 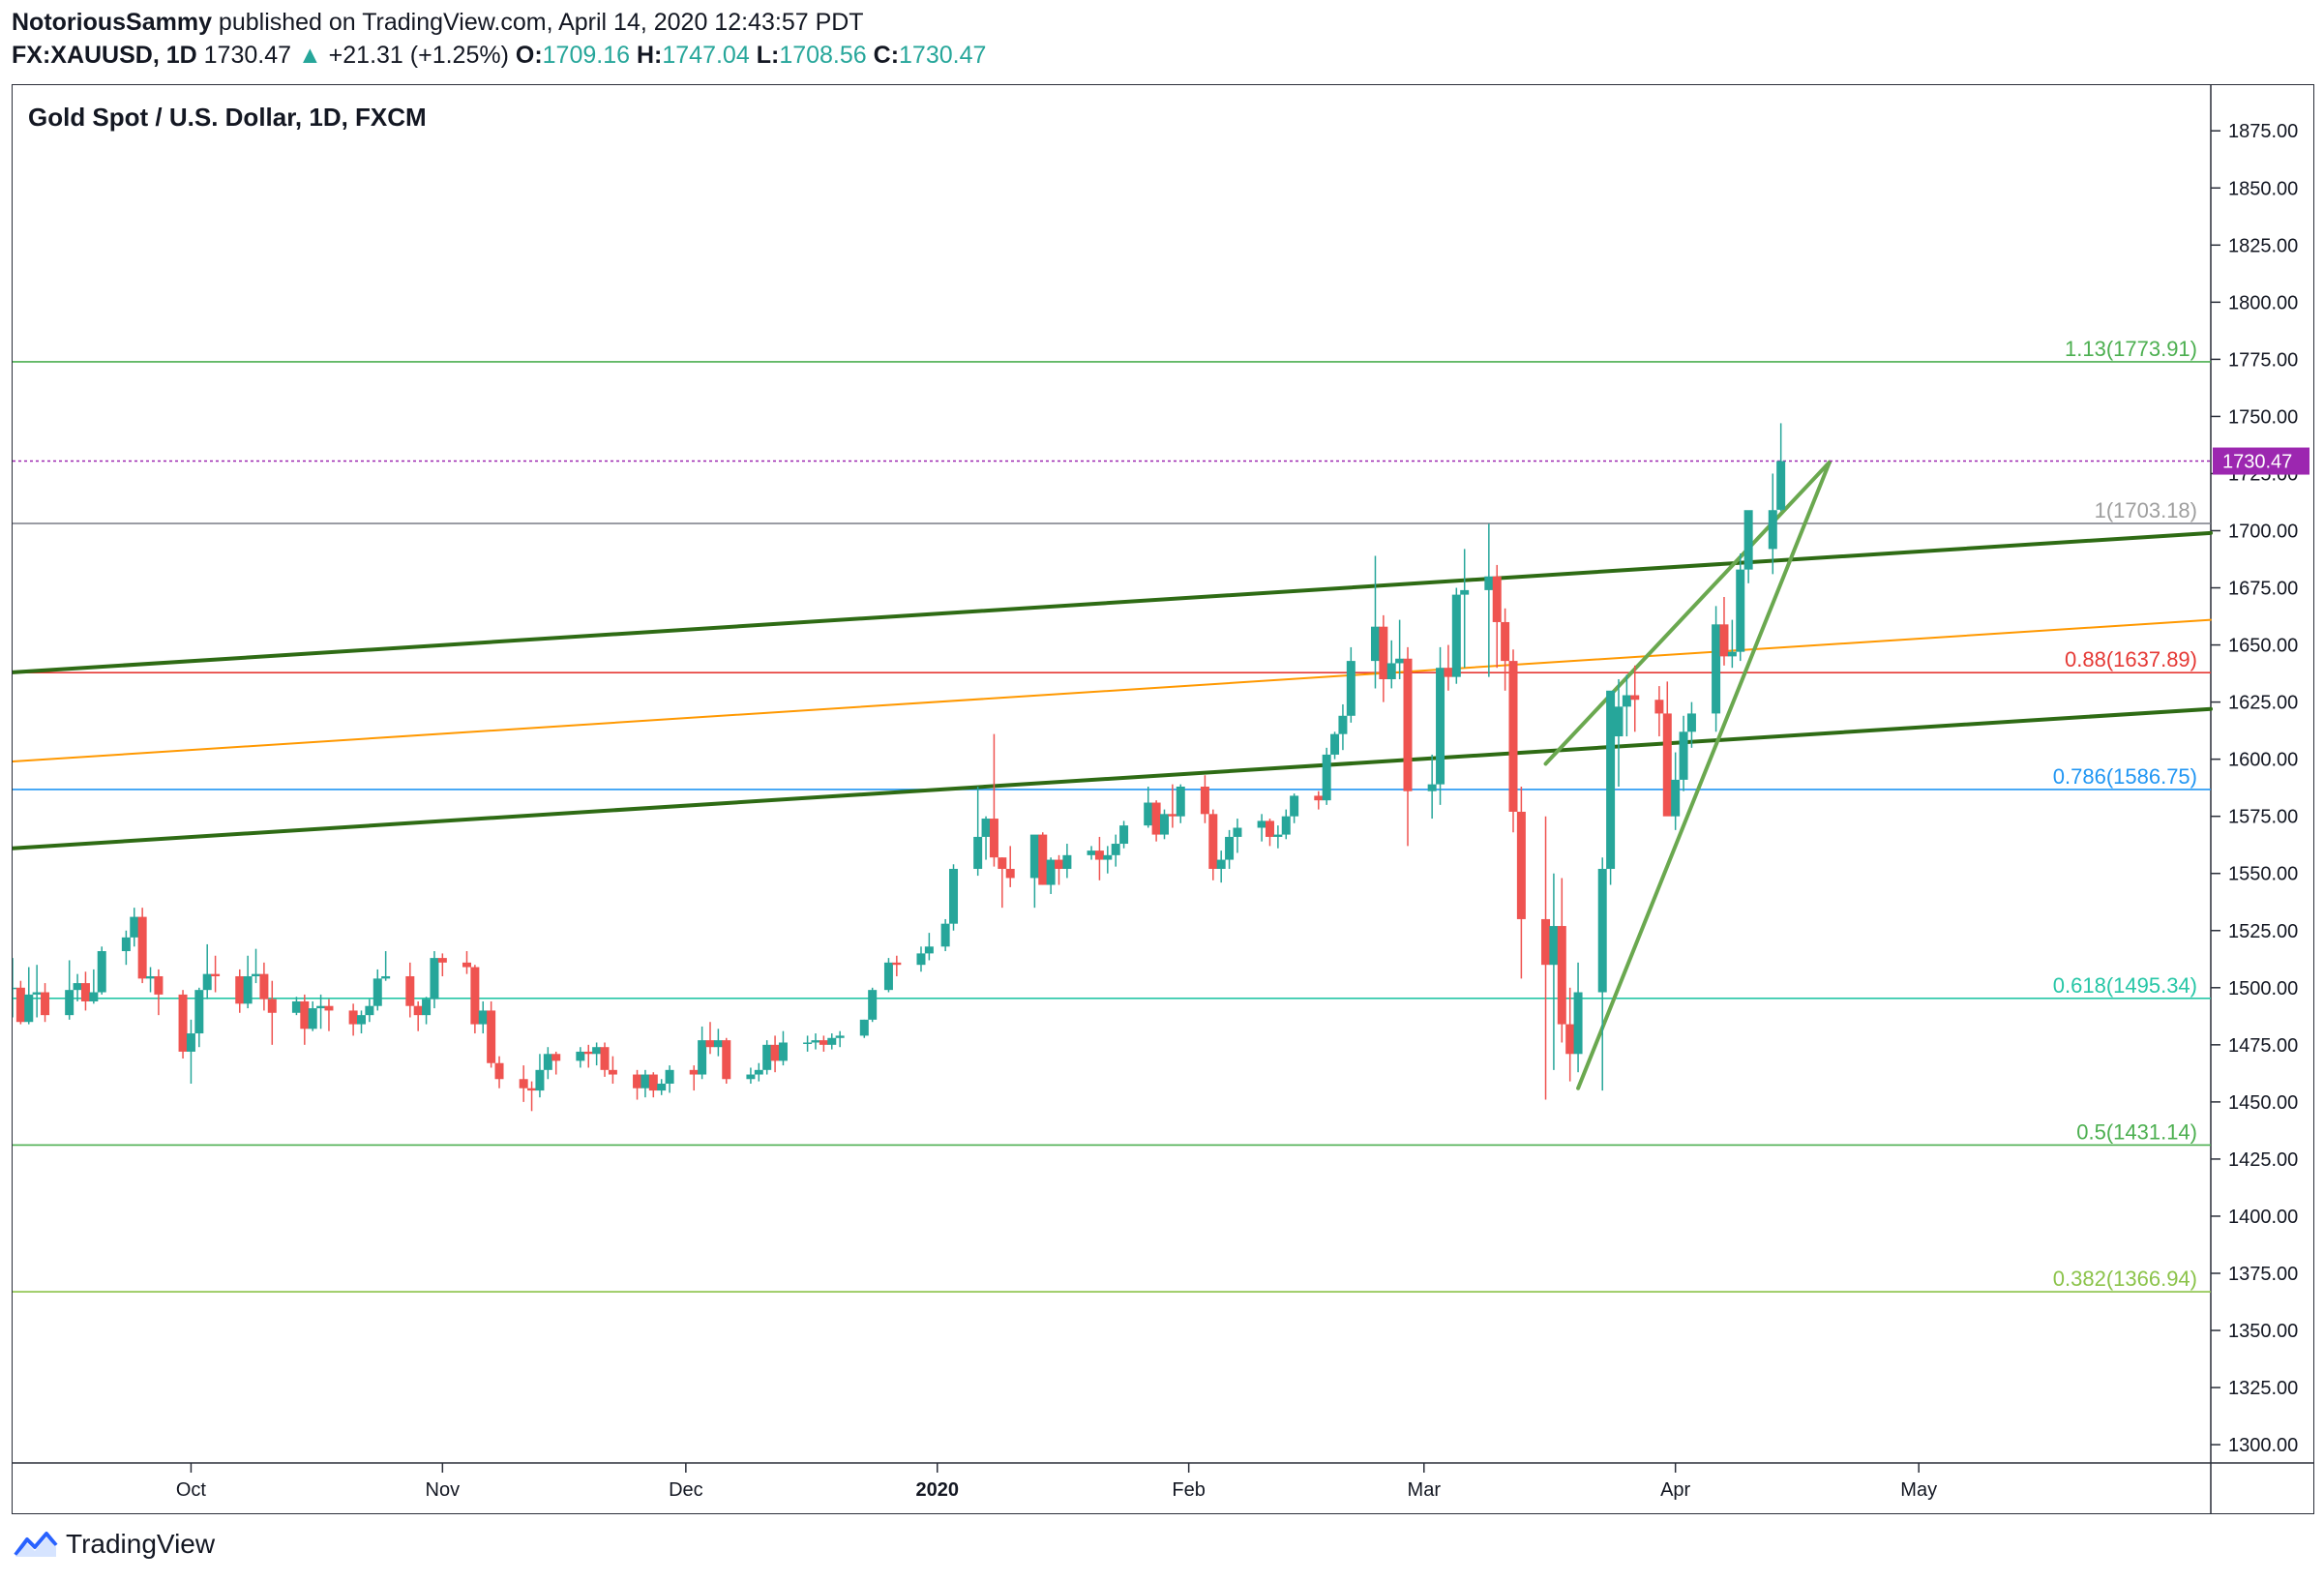 What do you see at coordinates (36, 1544) in the screenshot?
I see `tradingview-logo-icon` at bounding box center [36, 1544].